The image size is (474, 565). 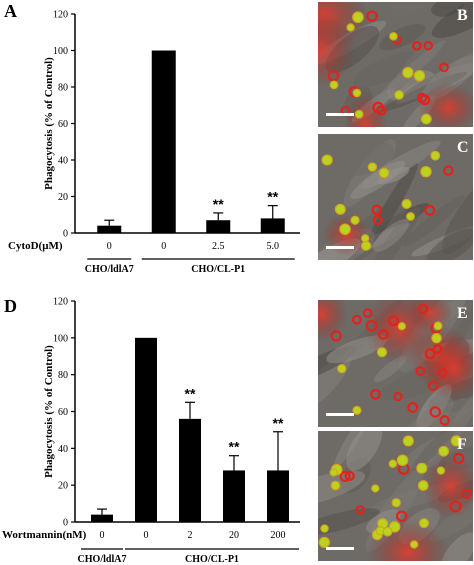 I want to click on y-tick-label: 80, so click(x=63, y=375).